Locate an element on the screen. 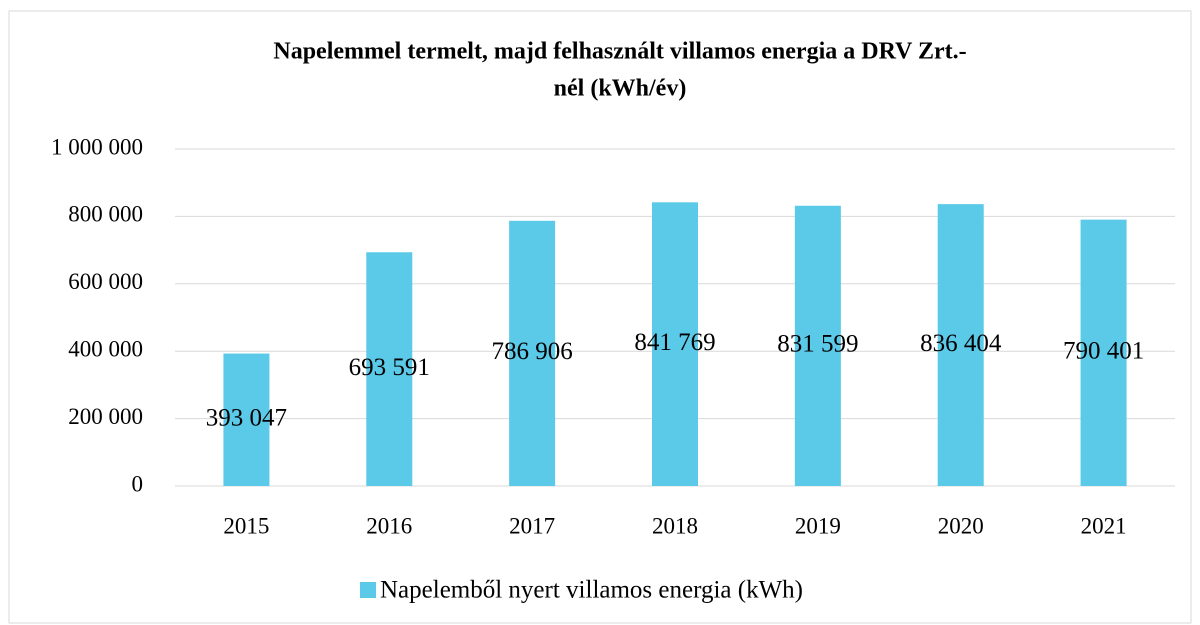 This screenshot has width=1200, height=625. legend-label: Napelemből nyert villamos energia (kWh) is located at coordinates (591, 590).